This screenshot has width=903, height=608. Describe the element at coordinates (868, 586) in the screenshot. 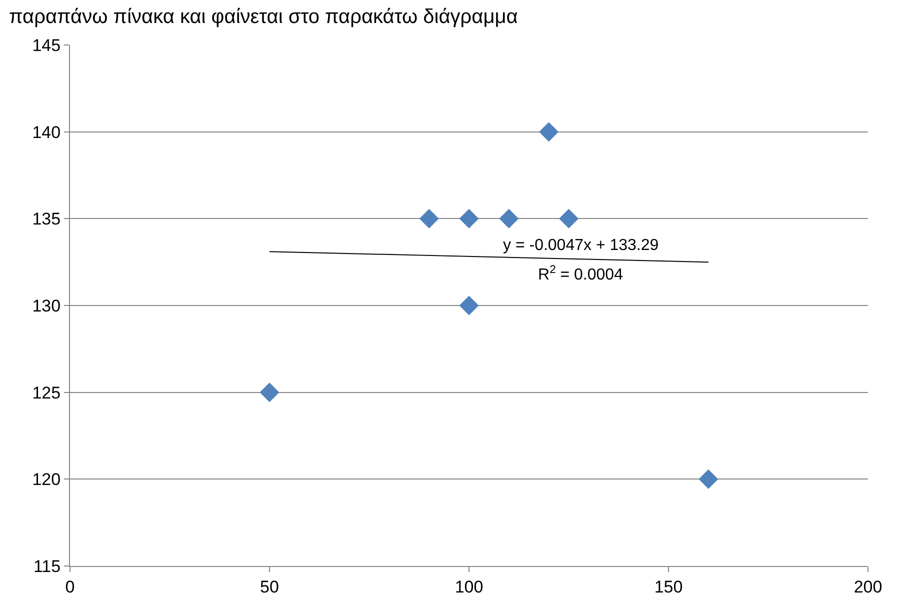

I see `x-tick-label: 200` at that location.